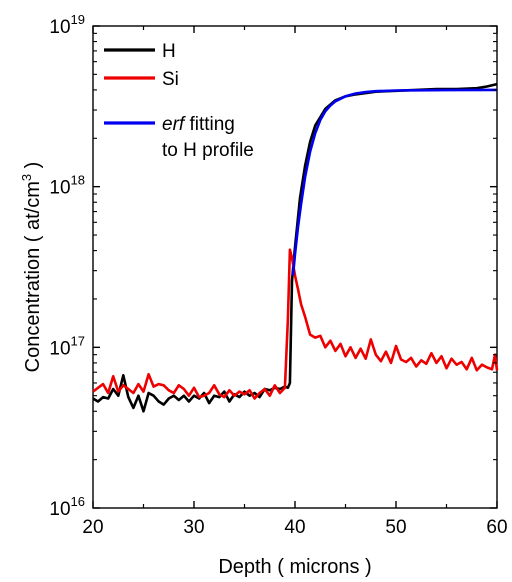  What do you see at coordinates (67, 25) in the screenshot?
I see `y-tick-label: 1019` at bounding box center [67, 25].